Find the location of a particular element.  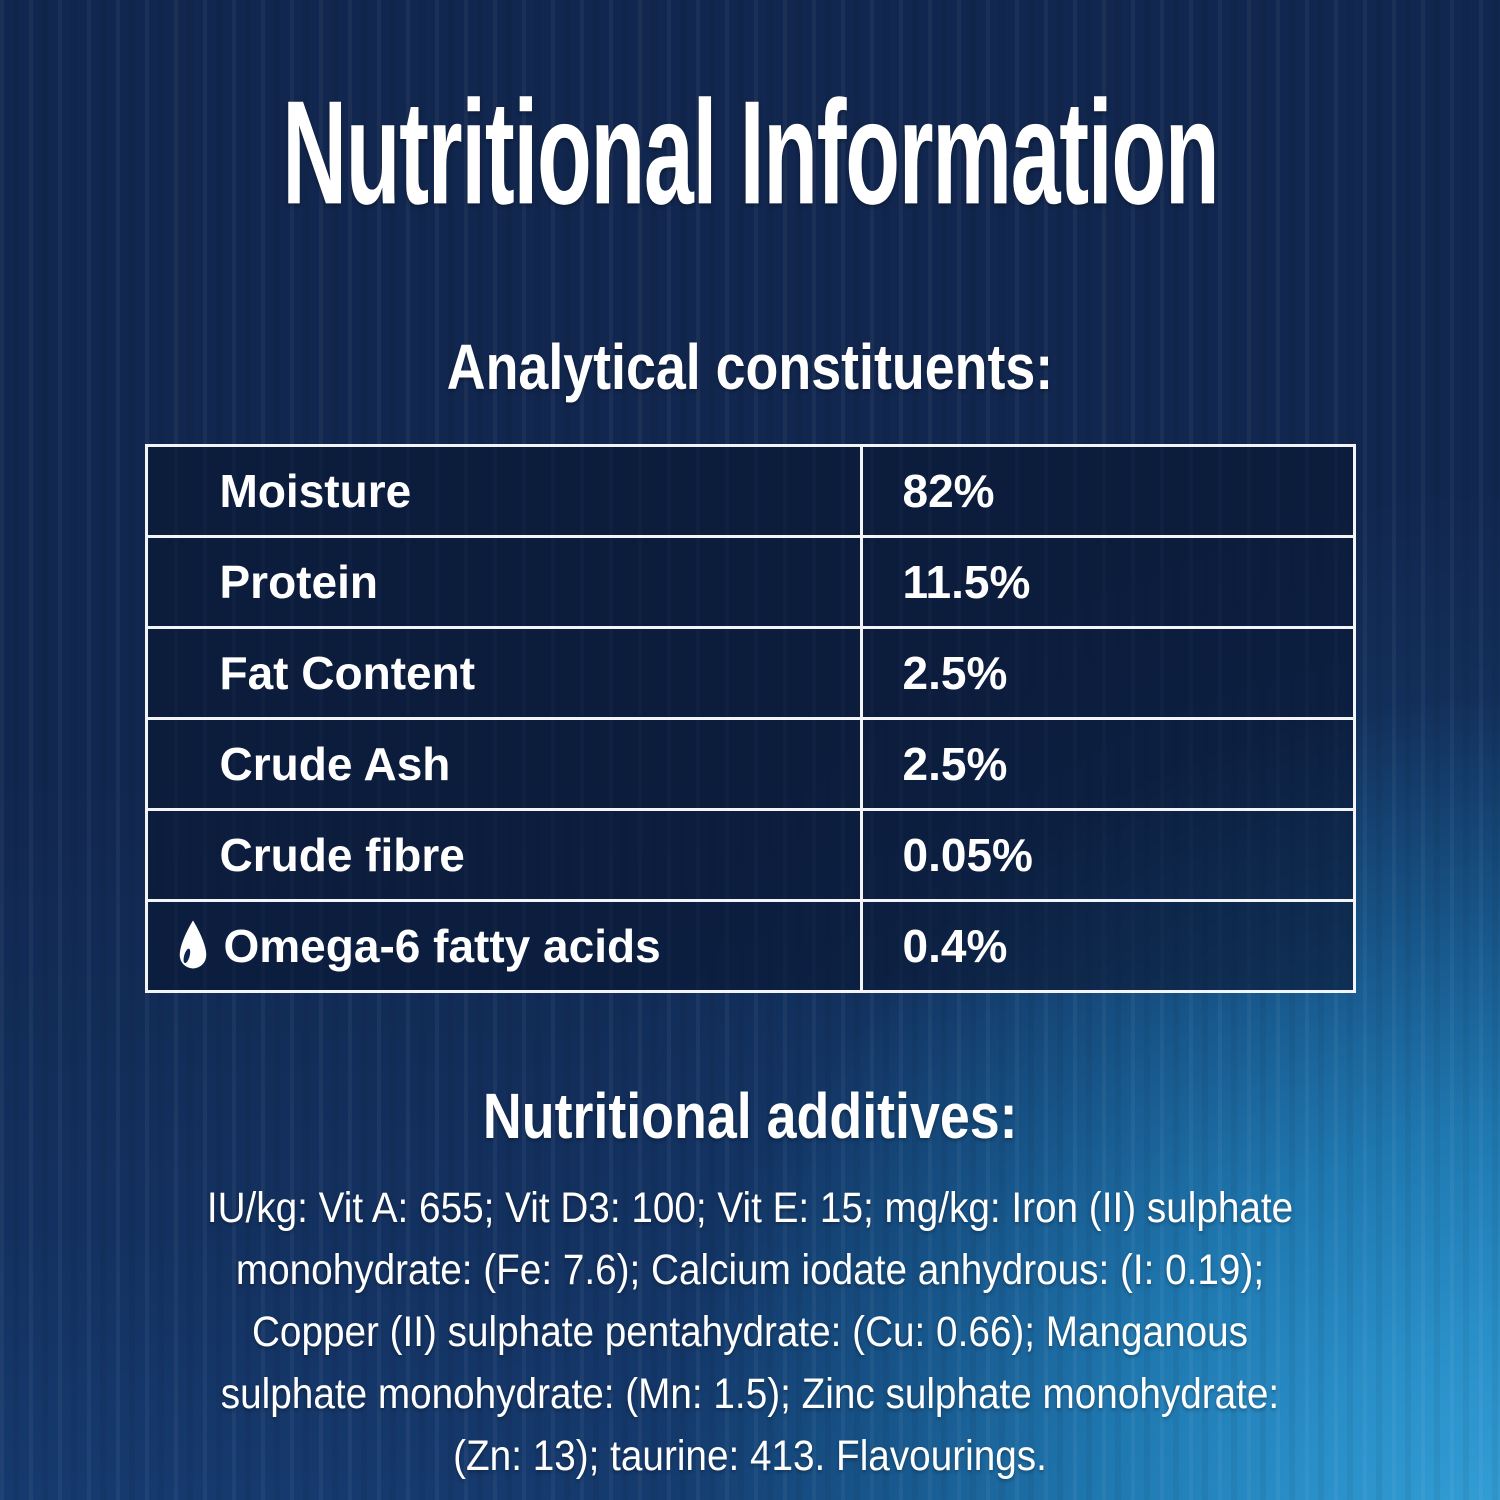

additives-line: (Zn: 13); taurine: 413. Flavourings. is located at coordinates (750, 1456).